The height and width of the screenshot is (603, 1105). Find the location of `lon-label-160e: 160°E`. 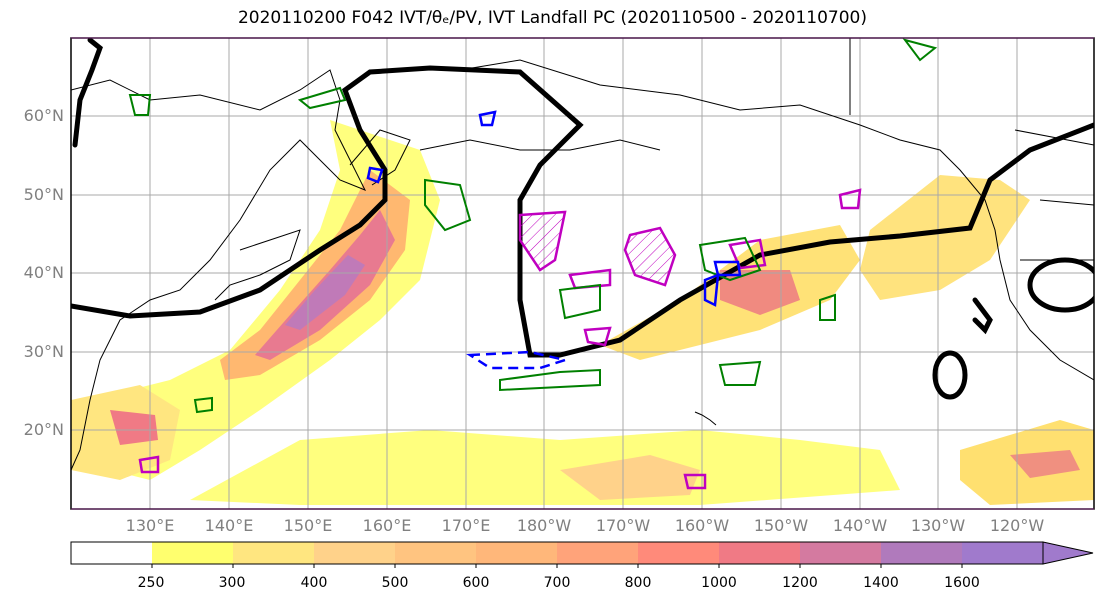

lon-label-160e: 160°E is located at coordinates (387, 525).